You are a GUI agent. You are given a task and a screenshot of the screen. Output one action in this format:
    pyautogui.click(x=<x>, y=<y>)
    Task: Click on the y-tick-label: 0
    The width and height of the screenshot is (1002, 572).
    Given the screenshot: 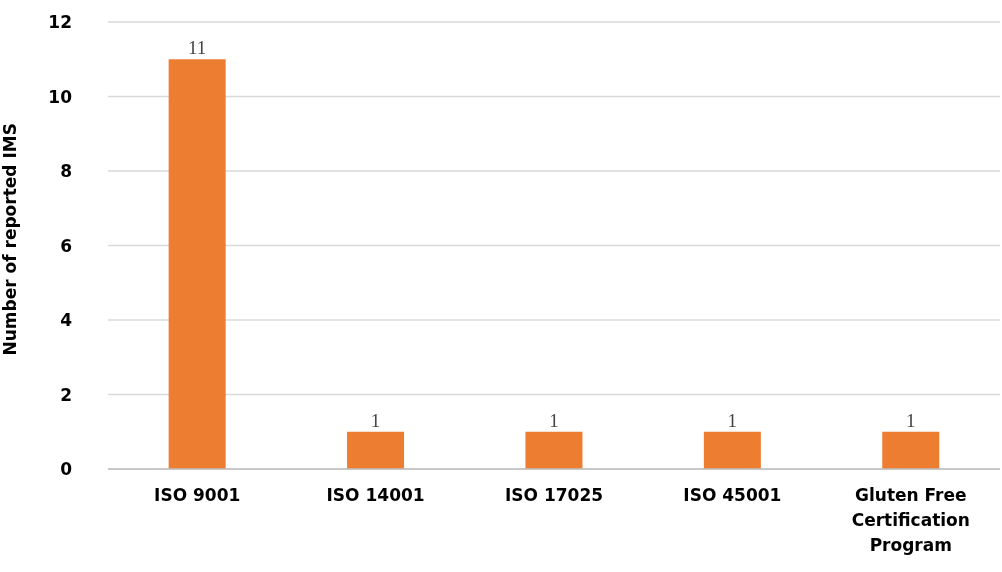 What is the action you would take?
    pyautogui.click(x=66, y=469)
    